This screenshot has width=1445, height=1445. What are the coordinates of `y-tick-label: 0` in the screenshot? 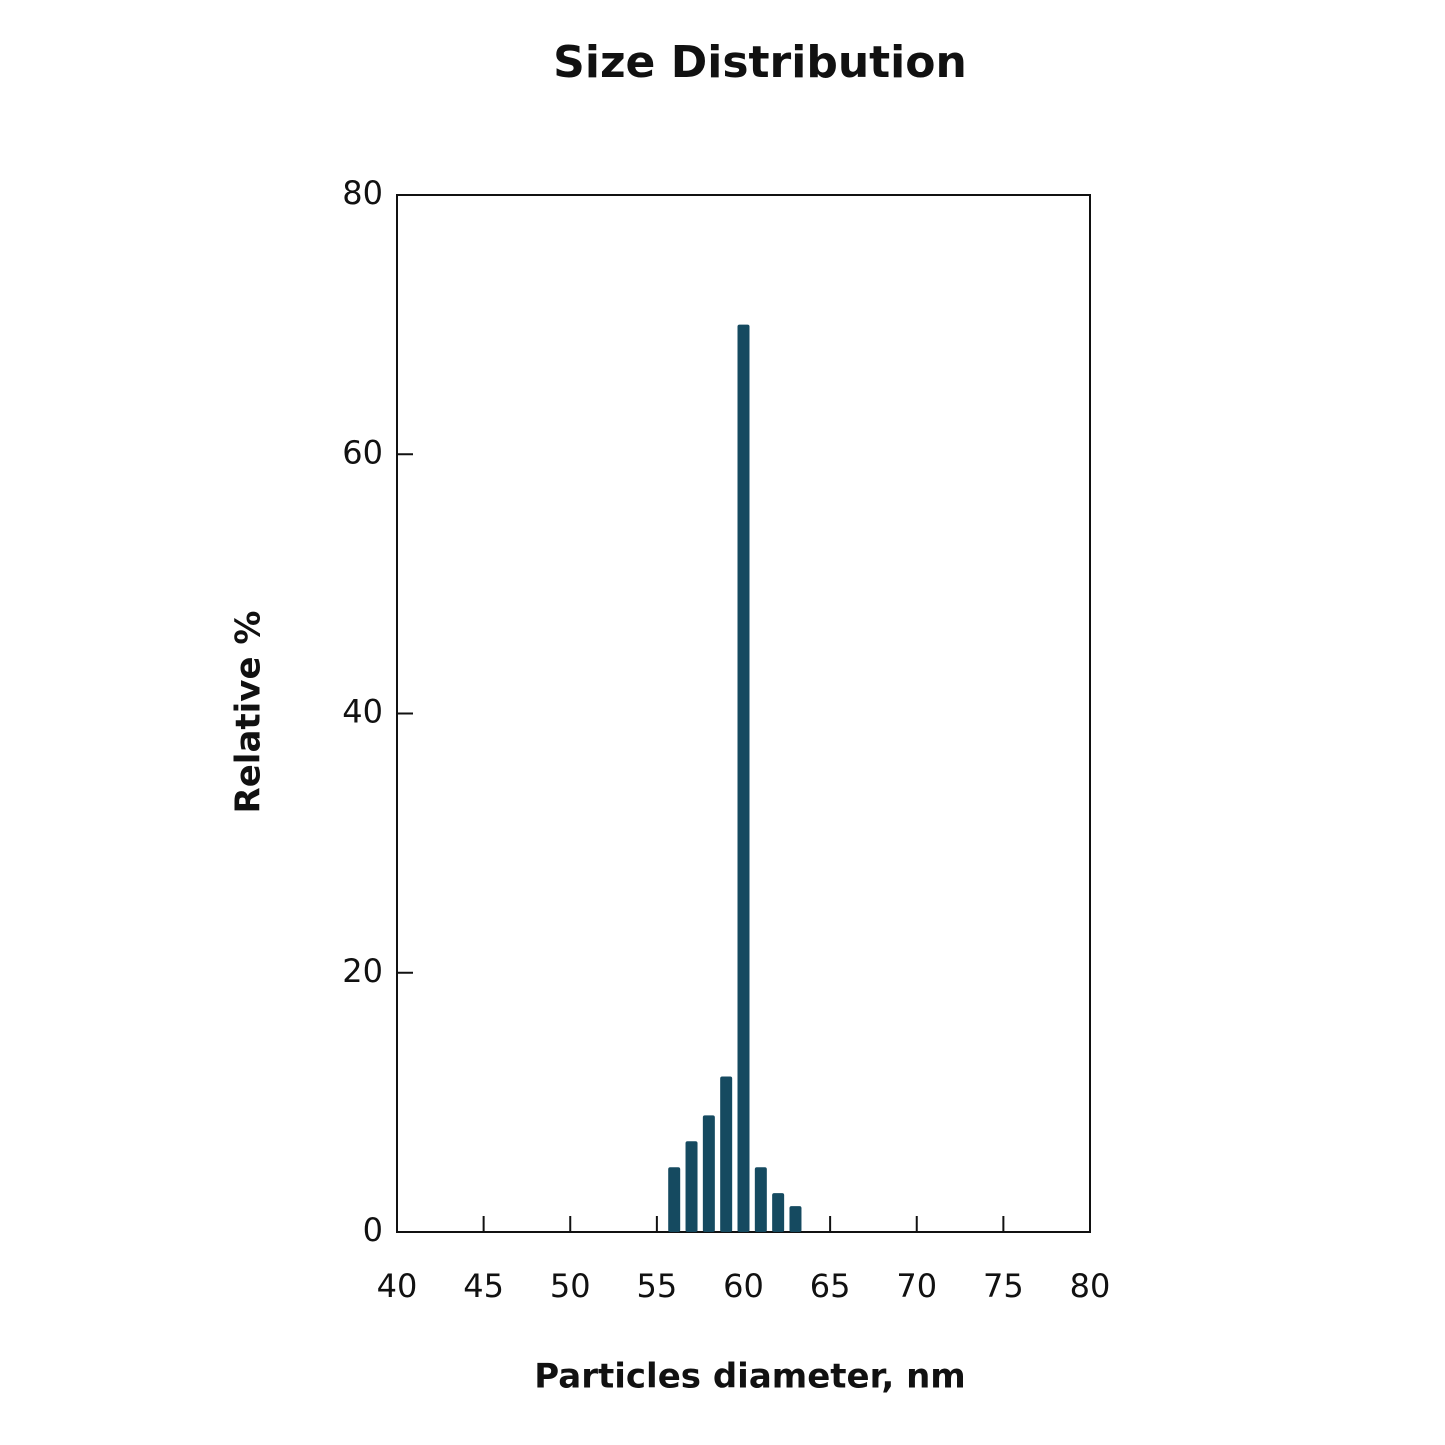 It's located at (373, 1230).